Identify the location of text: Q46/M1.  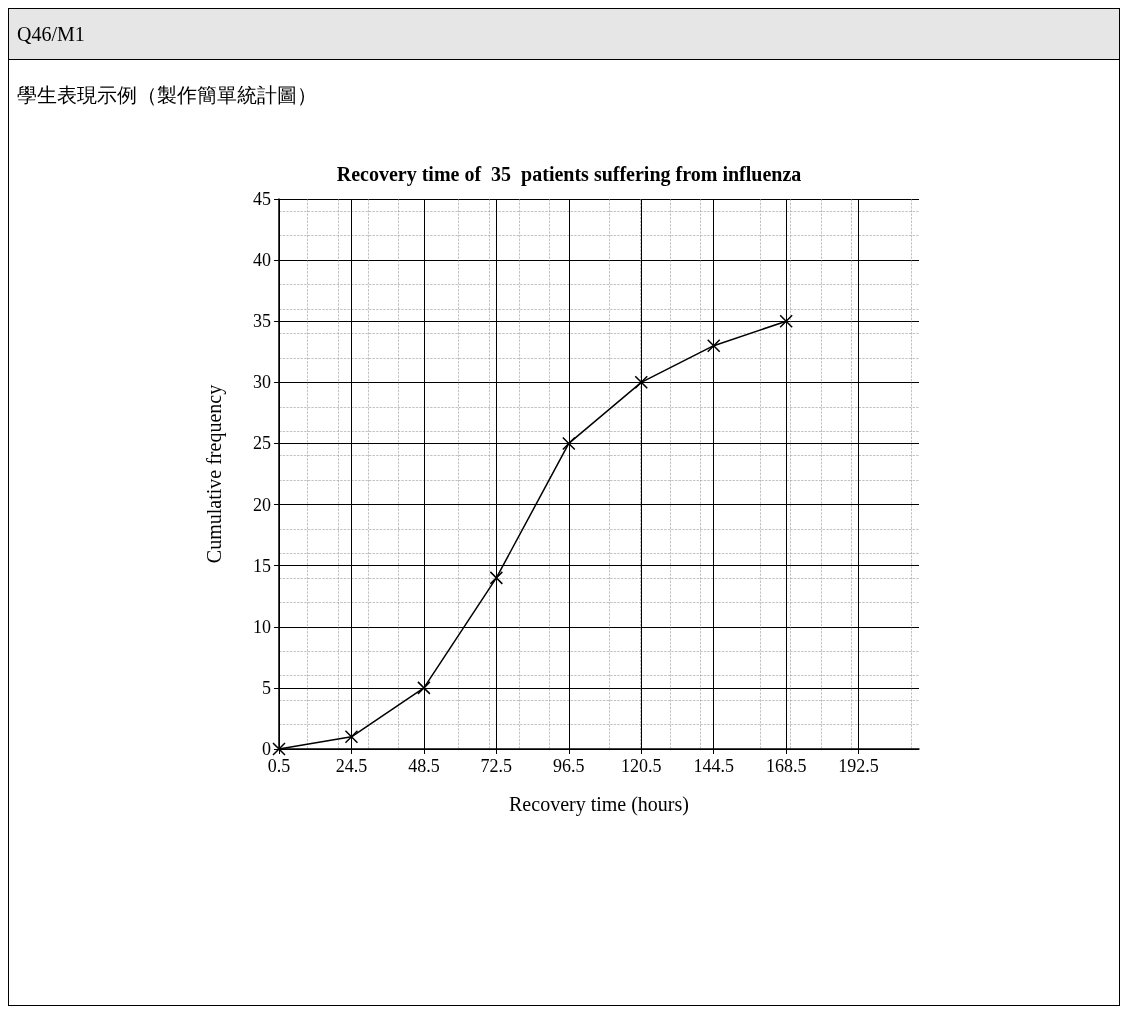
(564, 34).